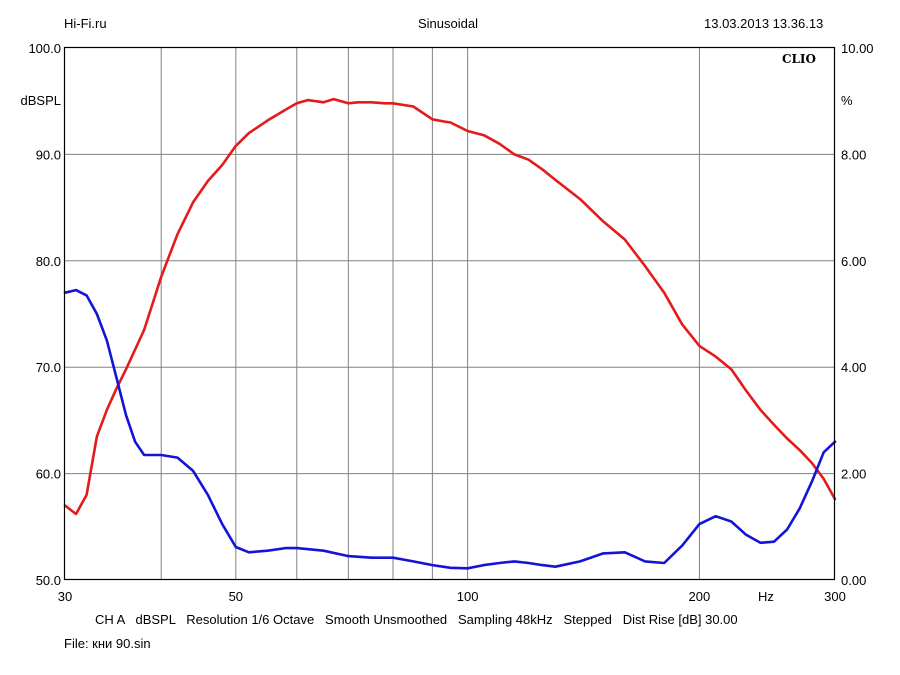 The height and width of the screenshot is (675, 900). What do you see at coordinates (44, 48) in the screenshot?
I see `y-left-tick-label: 100.0` at bounding box center [44, 48].